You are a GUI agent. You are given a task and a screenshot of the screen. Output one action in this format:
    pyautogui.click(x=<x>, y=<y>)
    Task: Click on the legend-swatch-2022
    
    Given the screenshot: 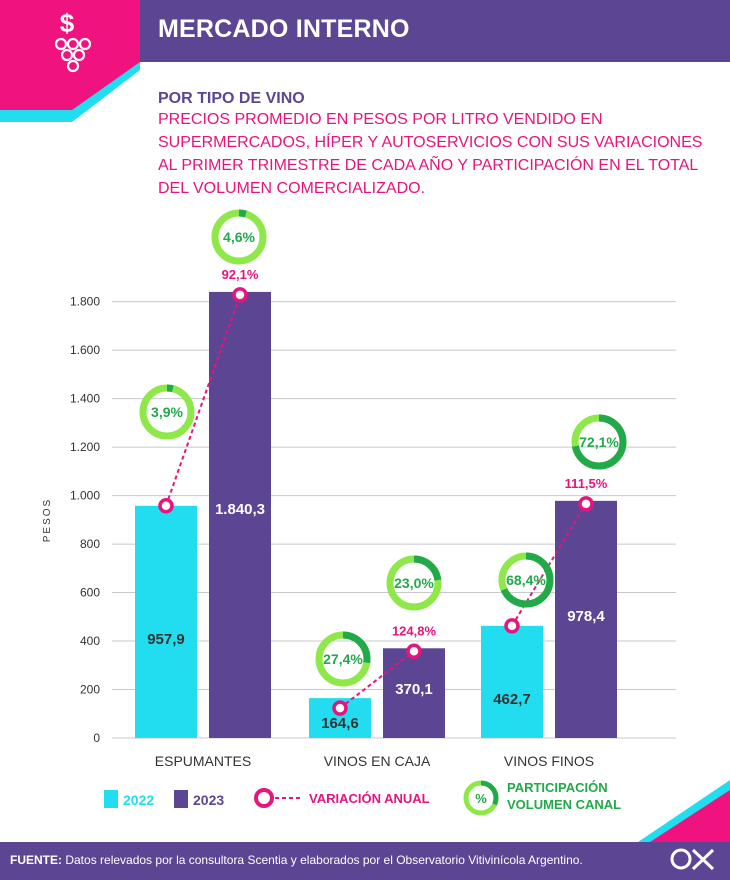 What is the action you would take?
    pyautogui.click(x=111, y=799)
    